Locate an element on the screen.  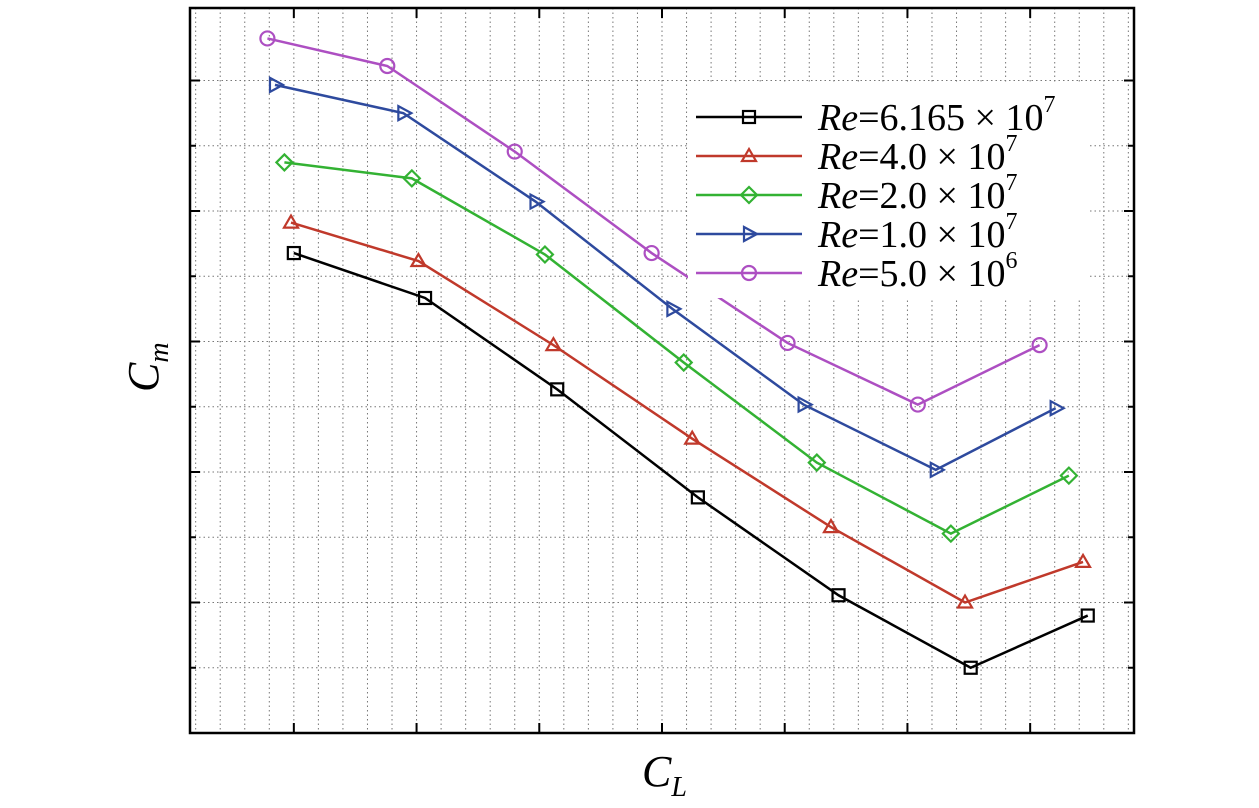
legend-label-value: =2.0 × 10 is located at coordinates (931, 196).